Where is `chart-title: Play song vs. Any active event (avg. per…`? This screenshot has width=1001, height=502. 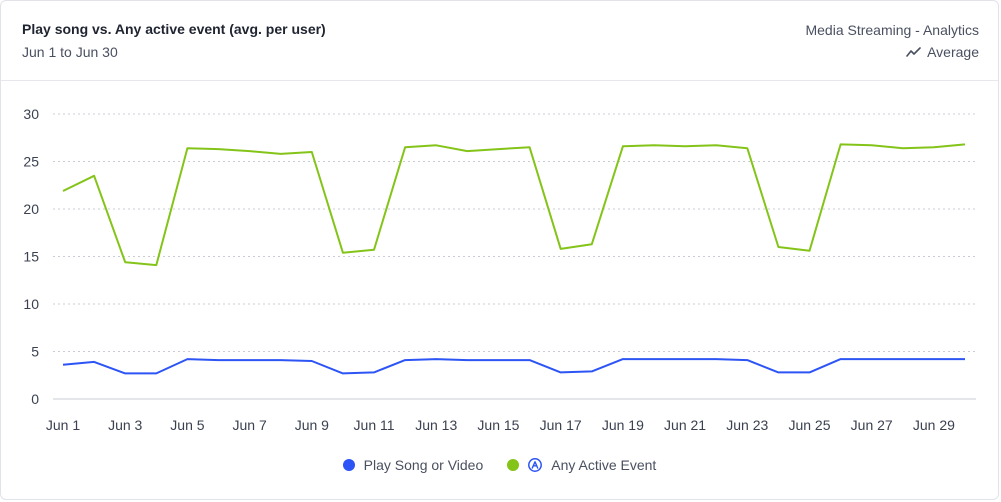
chart-title: Play song vs. Any active event (avg. per… is located at coordinates (174, 29).